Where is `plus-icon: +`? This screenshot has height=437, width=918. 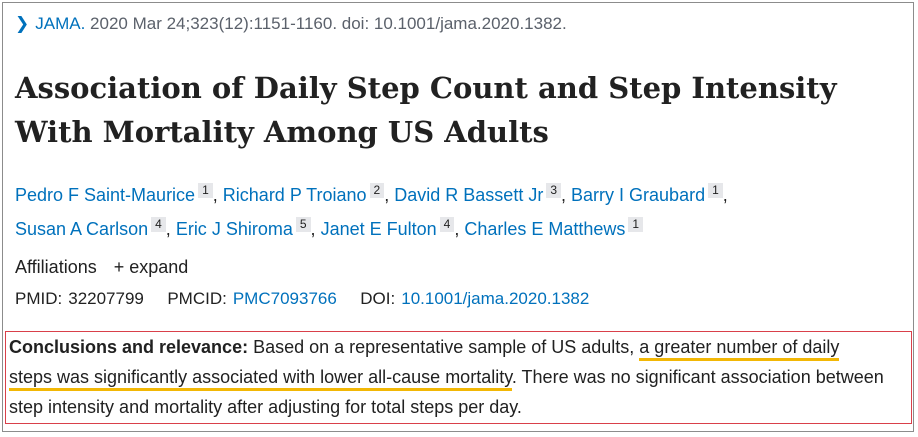
plus-icon: + is located at coordinates (119, 267).